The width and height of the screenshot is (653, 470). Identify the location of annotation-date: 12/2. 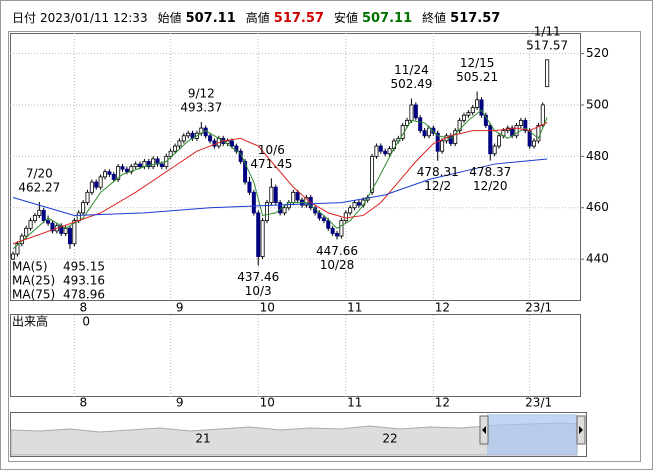
(437, 186).